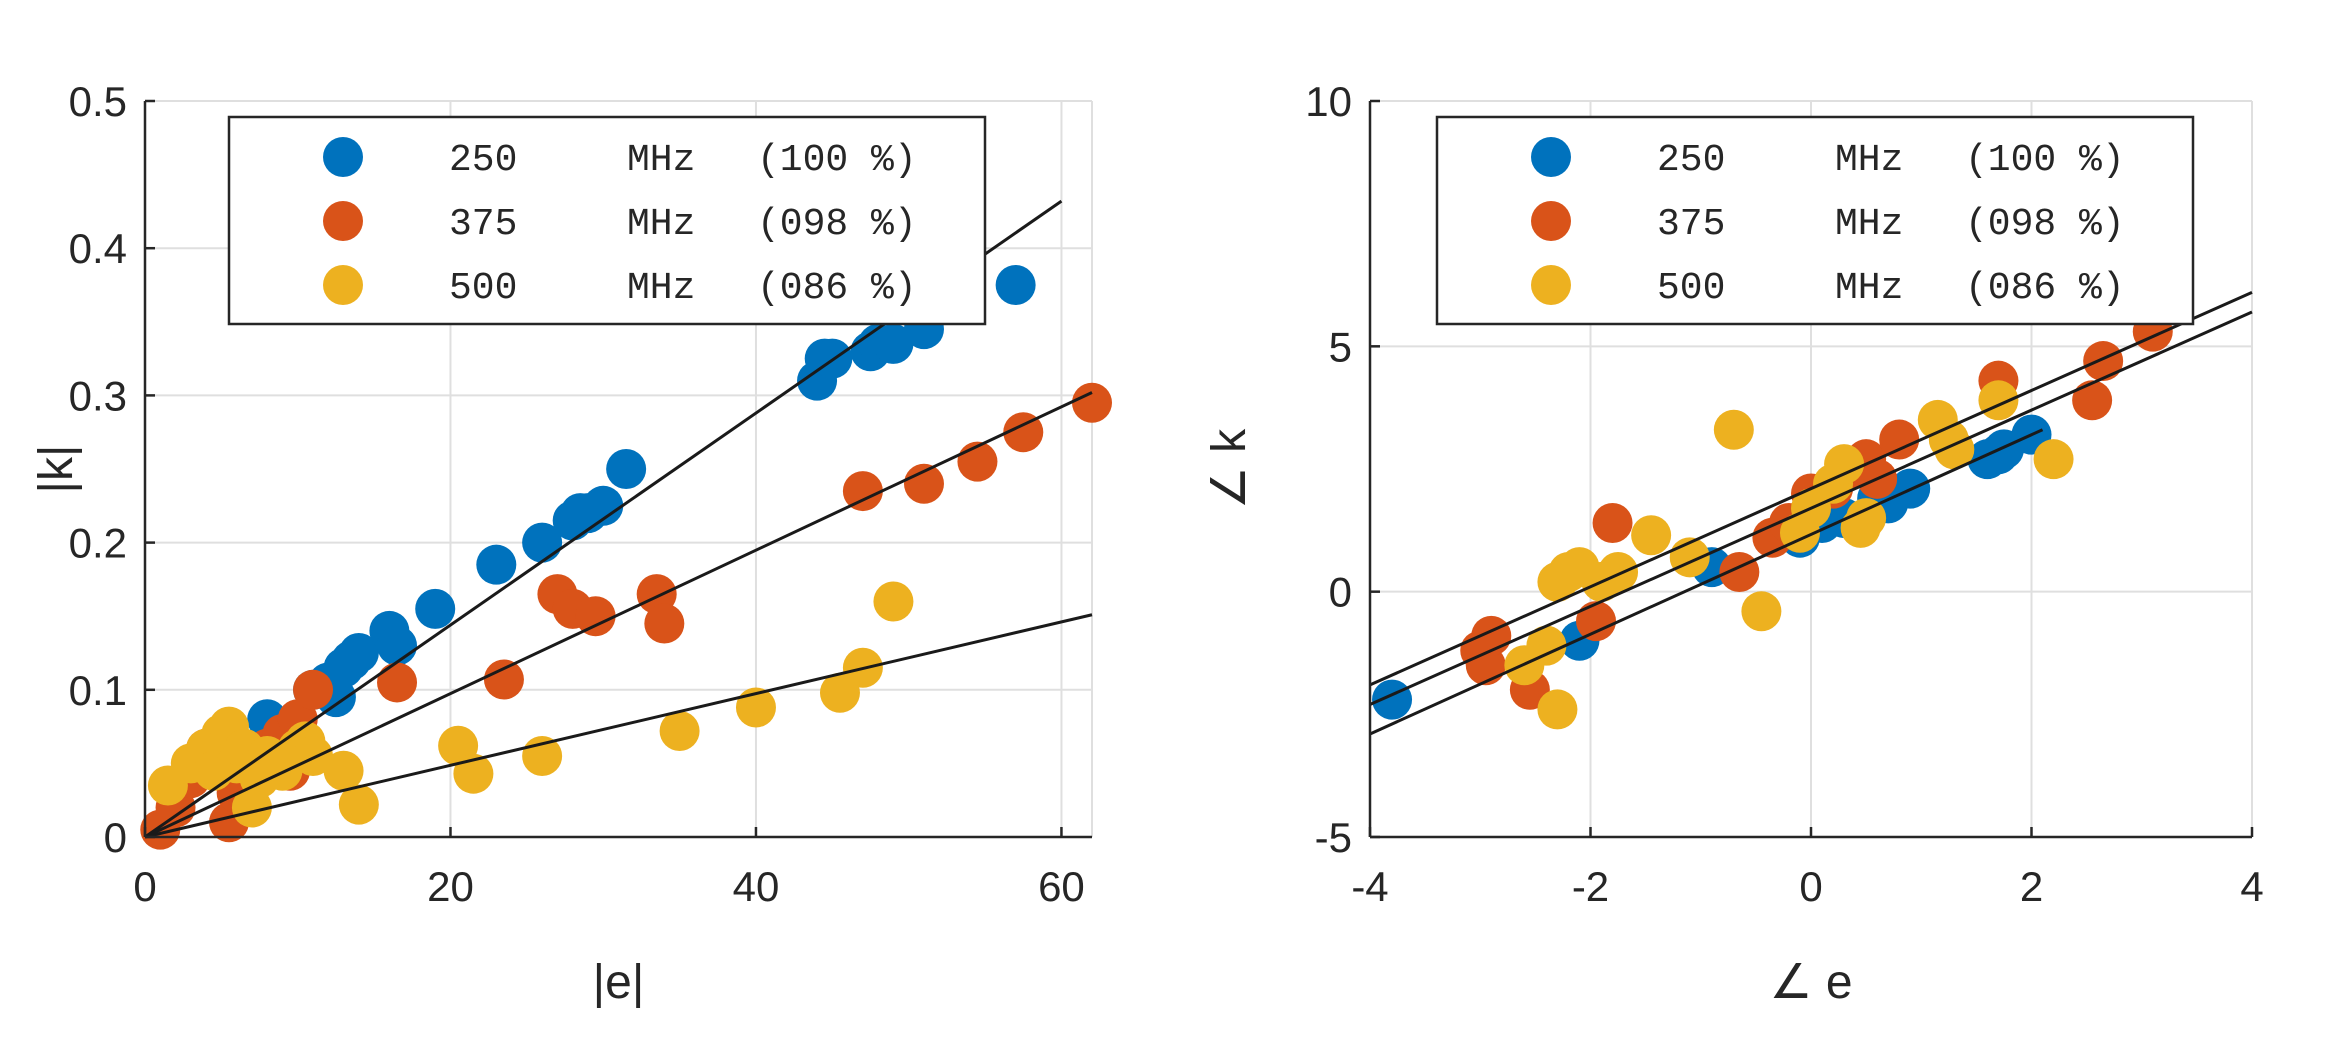 This screenshot has height=1040, width=2345. I want to click on y-tick-label: 10, so click(1328, 101).